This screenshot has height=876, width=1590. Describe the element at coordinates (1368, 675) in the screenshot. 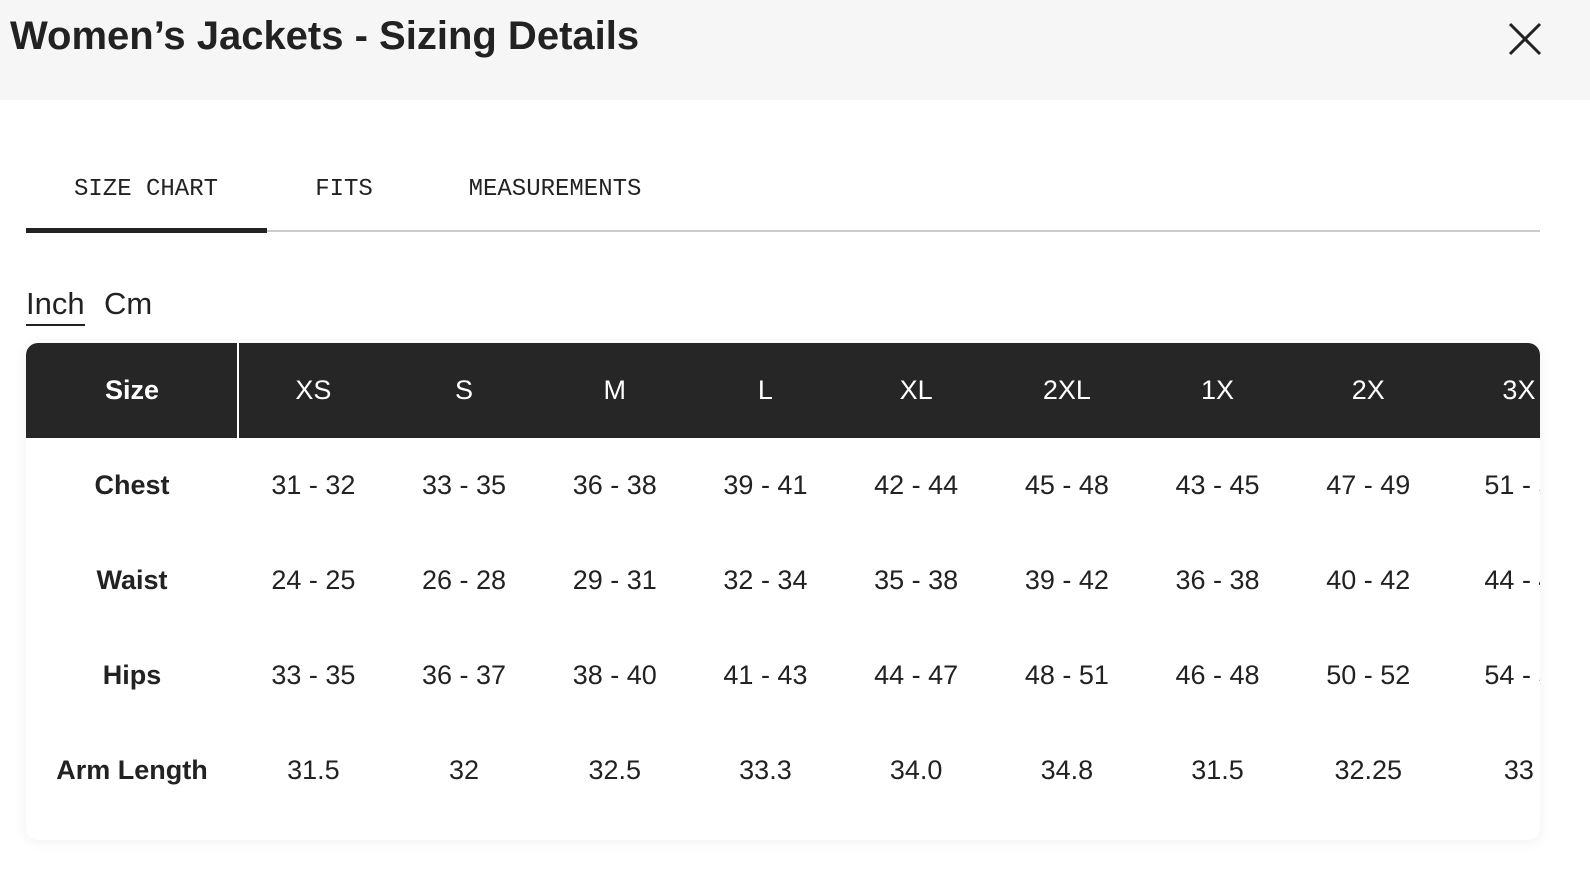

I see `table-cell: 50 - 52` at that location.